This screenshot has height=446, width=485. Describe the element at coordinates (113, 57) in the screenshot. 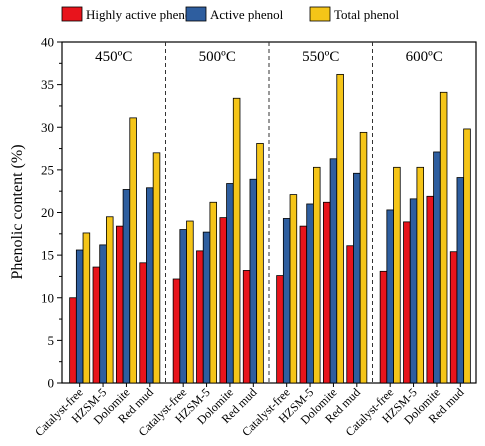

I see `temperature-label: 450ºC` at that location.